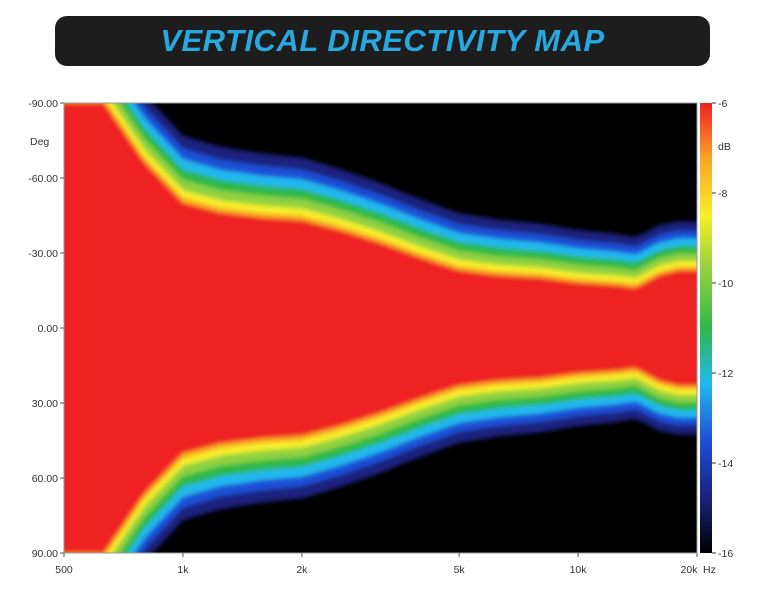 The image size is (765, 591). Describe the element at coordinates (43, 104) in the screenshot. I see `y-tick-label: -90.00` at that location.